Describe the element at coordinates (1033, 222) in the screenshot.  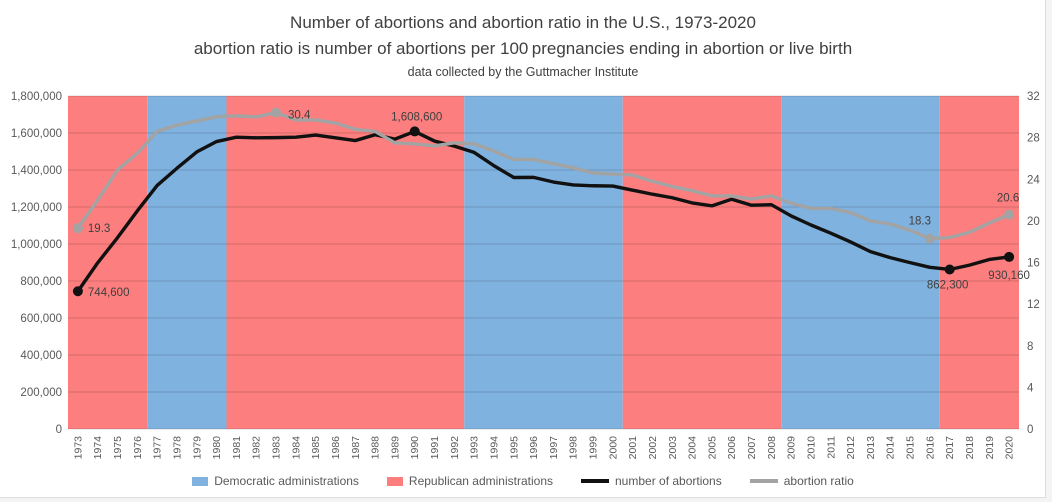
I see `right-axis-tick: 20` at that location.